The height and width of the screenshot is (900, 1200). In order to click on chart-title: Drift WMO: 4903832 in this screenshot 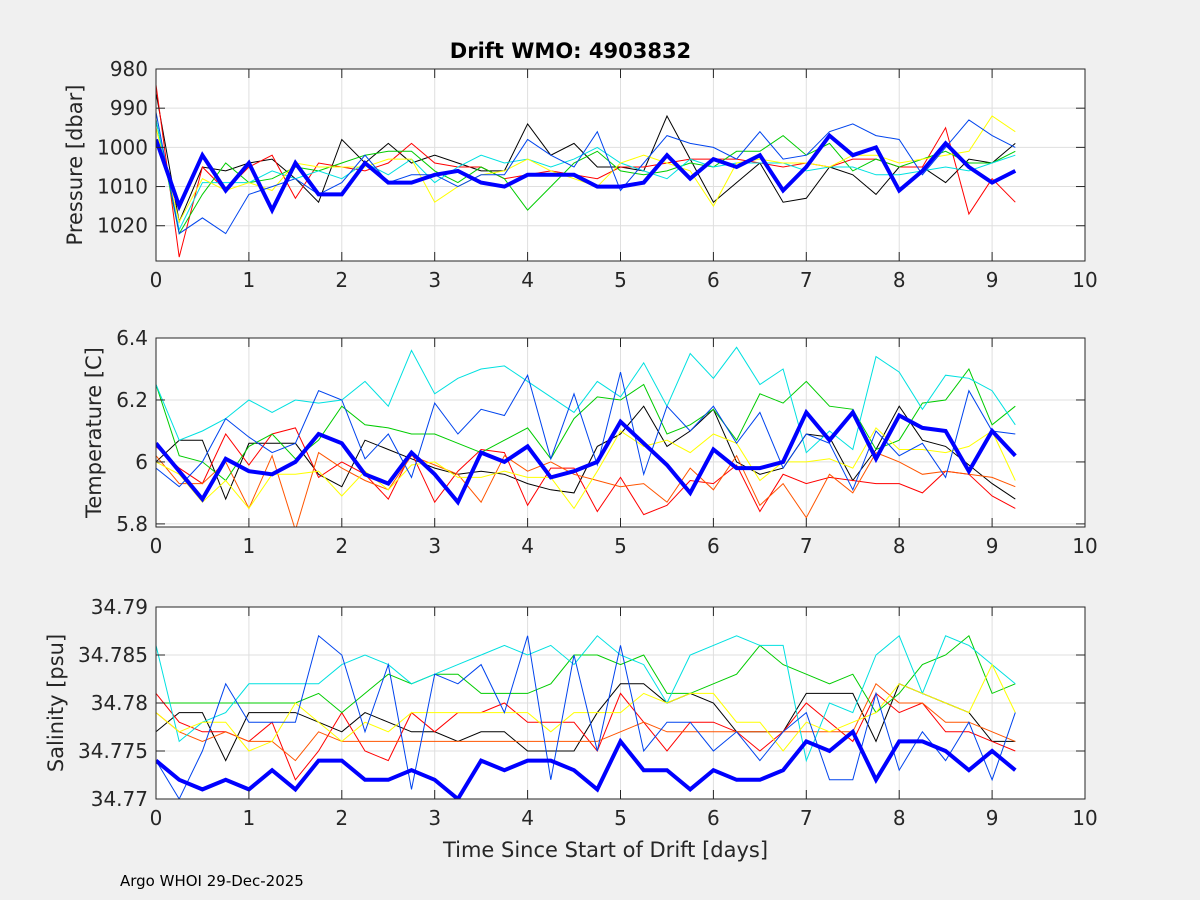, I will do `click(570, 51)`.